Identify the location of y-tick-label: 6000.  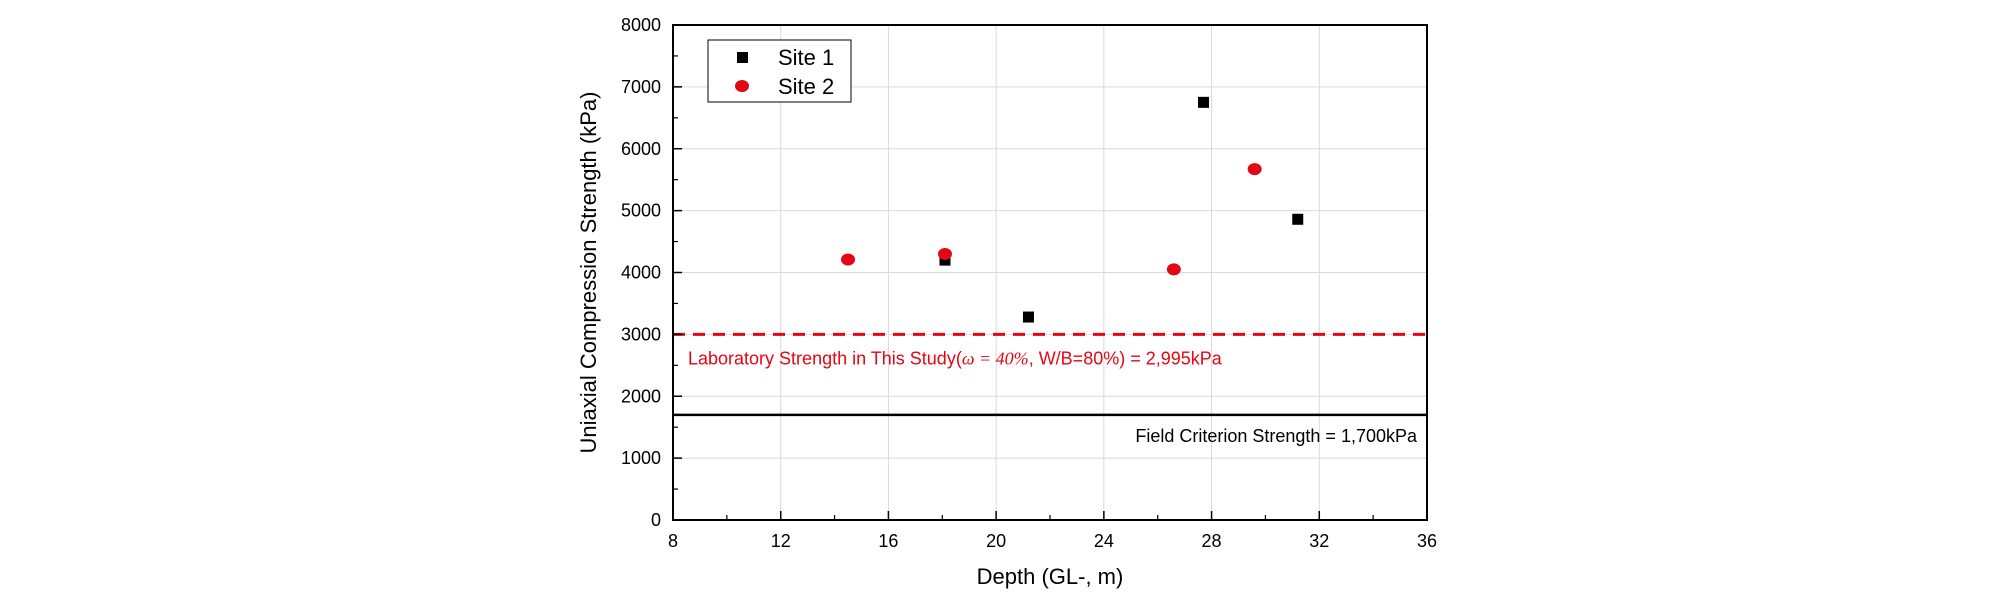
(641, 149).